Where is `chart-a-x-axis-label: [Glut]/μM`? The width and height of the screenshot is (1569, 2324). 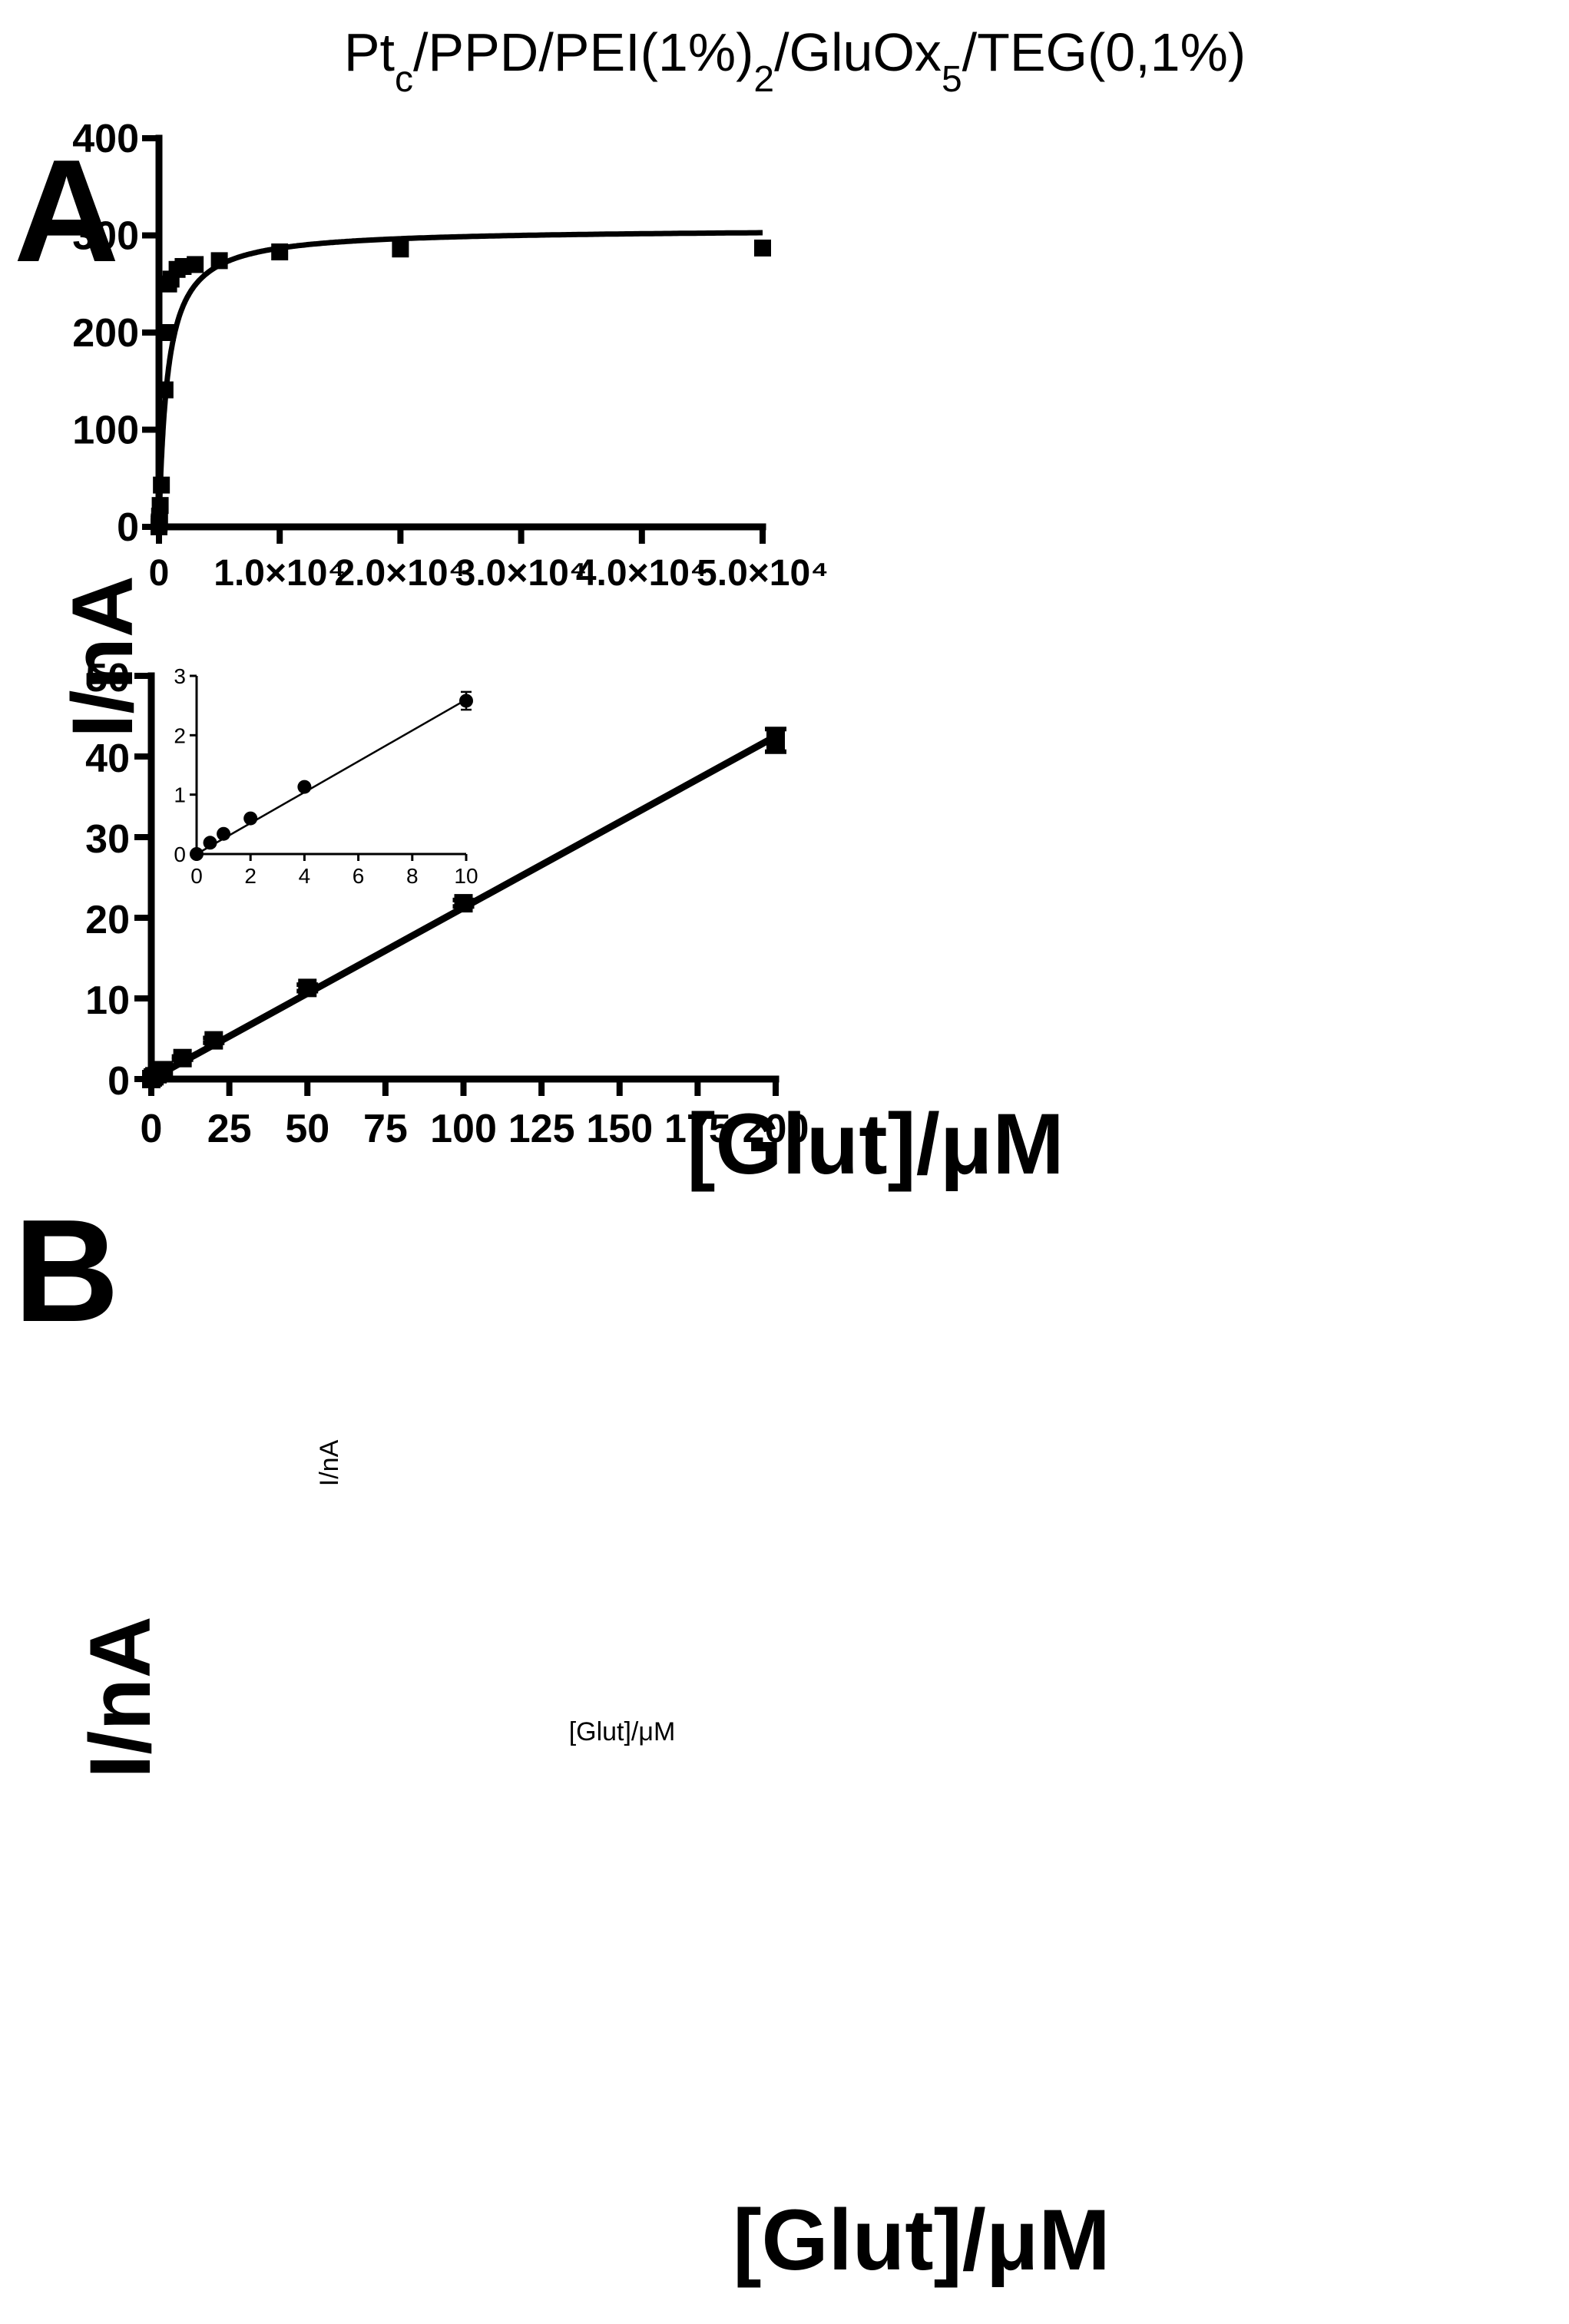
chart-a-x-axis-label: [Glut]/μM is located at coordinates (875, 1144).